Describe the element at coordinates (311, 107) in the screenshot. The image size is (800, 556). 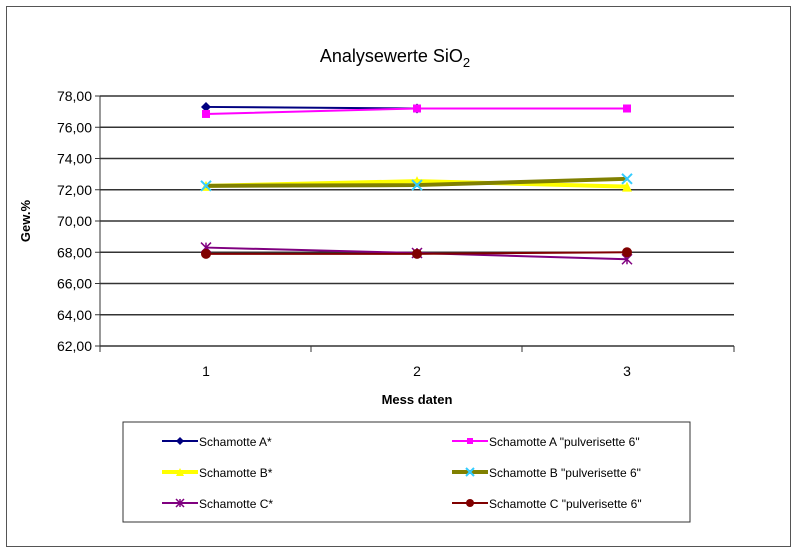
I see `series-line` at that location.